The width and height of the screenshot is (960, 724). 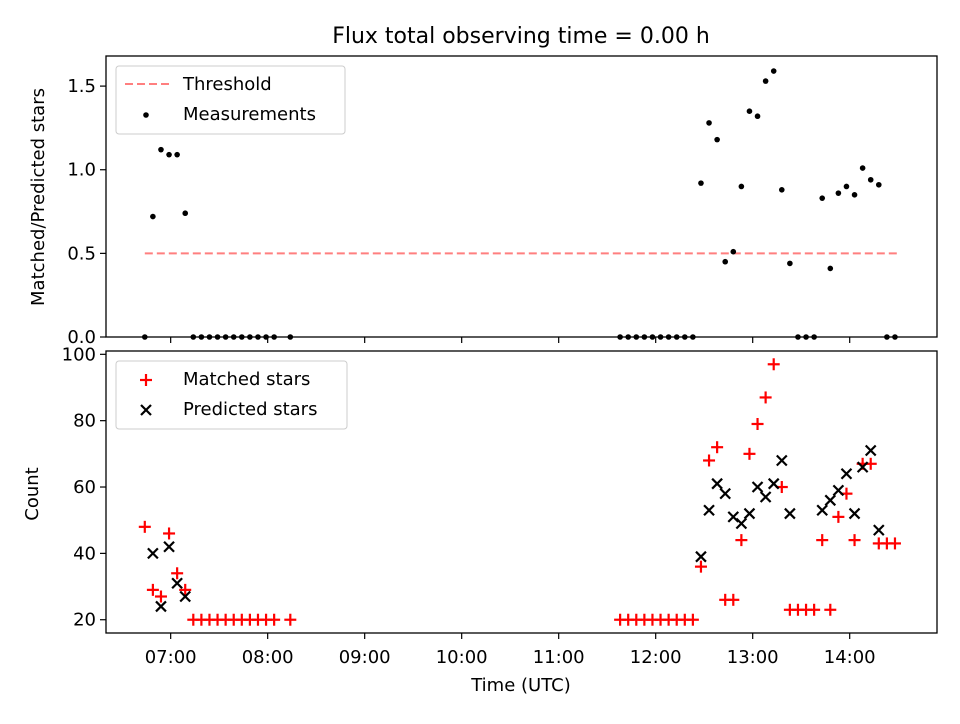 What do you see at coordinates (559, 657) in the screenshot?
I see `x-tick-label: 11:00` at bounding box center [559, 657].